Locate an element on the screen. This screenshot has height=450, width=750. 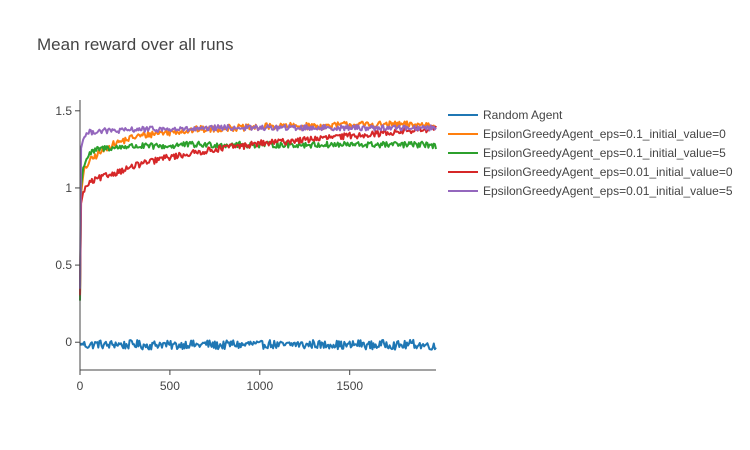
x-tick-label: 1500 is located at coordinates (349, 386).